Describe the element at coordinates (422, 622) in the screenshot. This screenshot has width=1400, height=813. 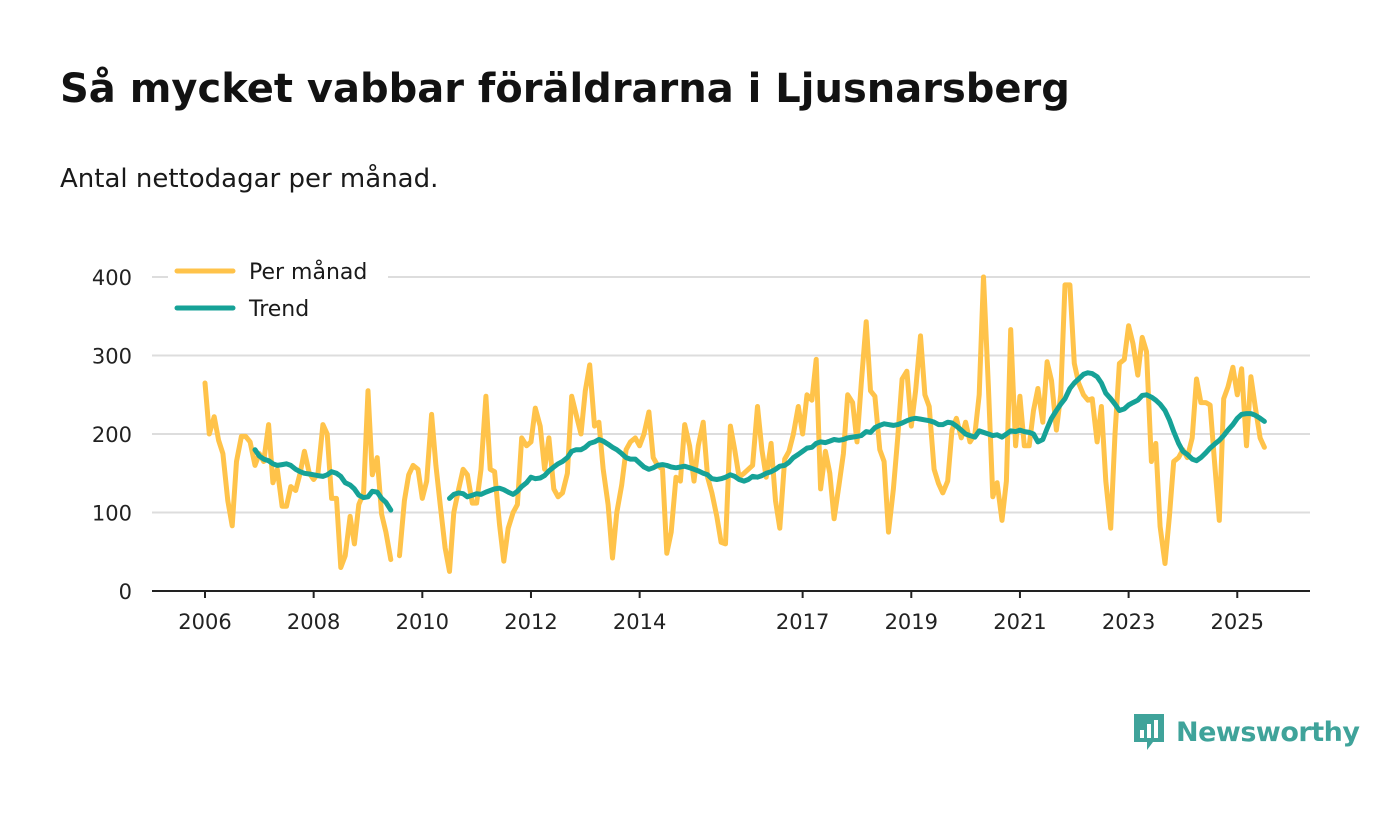
I see `x-tick-label: 2010` at that location.